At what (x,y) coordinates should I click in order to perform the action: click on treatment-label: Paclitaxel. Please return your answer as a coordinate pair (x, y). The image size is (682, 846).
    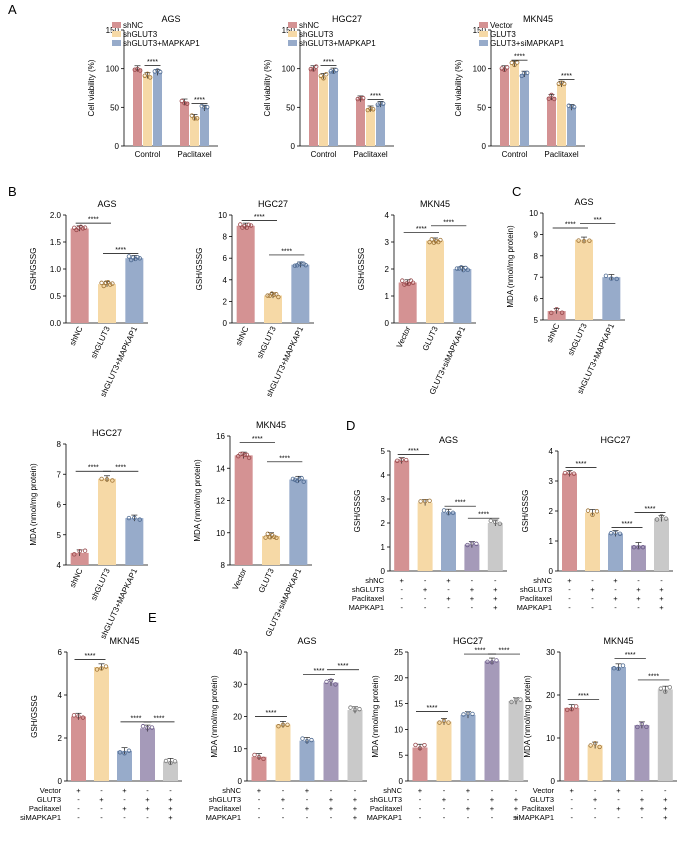
    Looking at the image, I should click on (368, 598).